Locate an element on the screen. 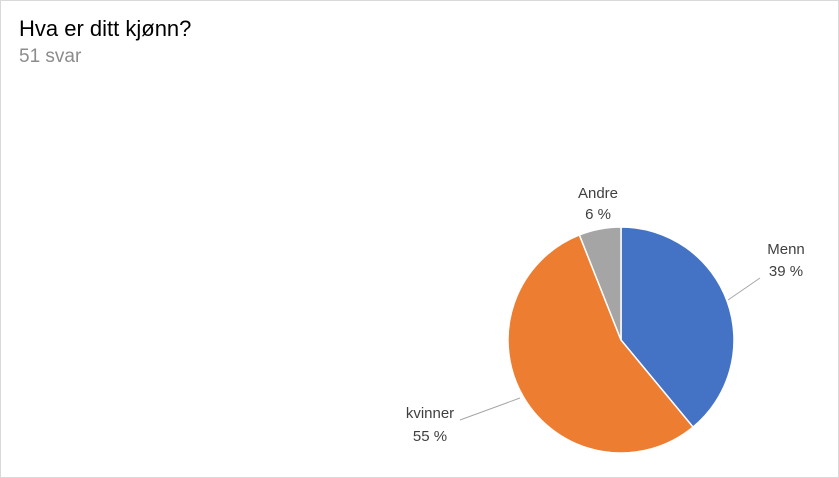 This screenshot has width=839, height=478. label-value-andre: 6 % is located at coordinates (598, 214).